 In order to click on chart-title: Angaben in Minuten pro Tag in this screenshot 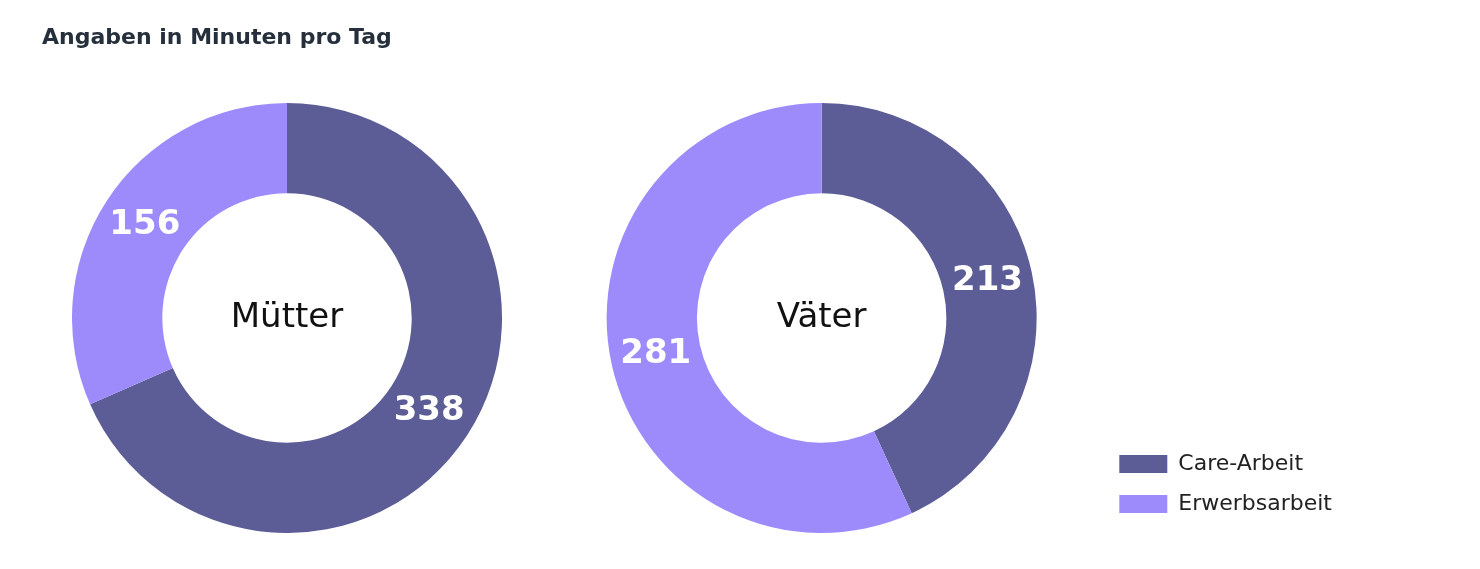, I will do `click(217, 36)`.